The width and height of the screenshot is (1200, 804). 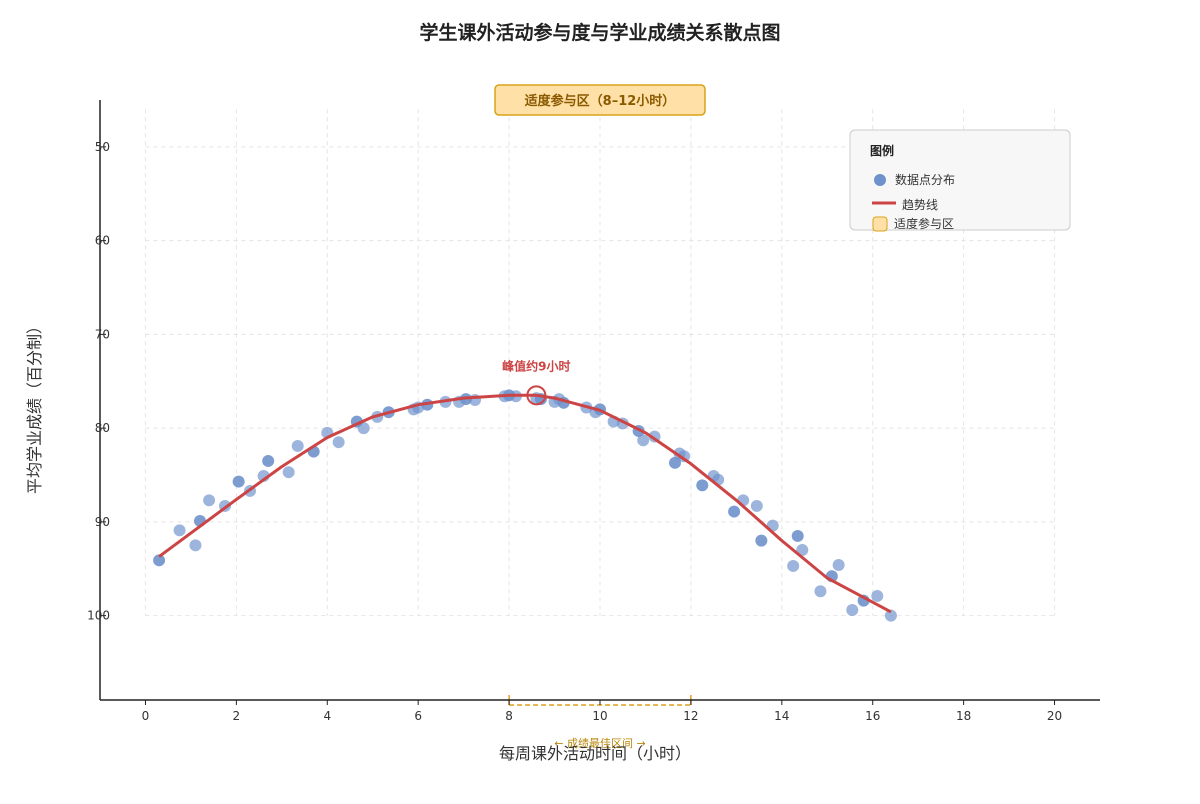 I want to click on x-tick-label: 0, so click(x=146, y=716).